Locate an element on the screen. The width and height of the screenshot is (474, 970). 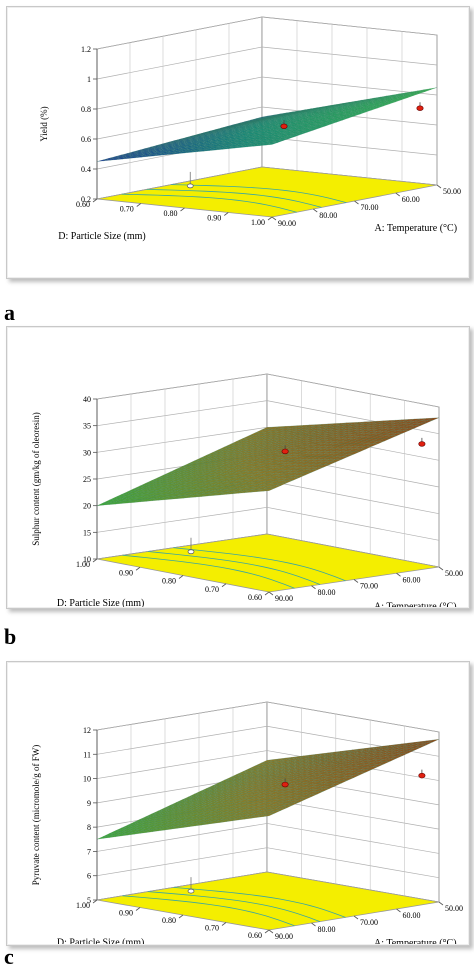
z-tick-label: 25 is located at coordinates (87, 479).